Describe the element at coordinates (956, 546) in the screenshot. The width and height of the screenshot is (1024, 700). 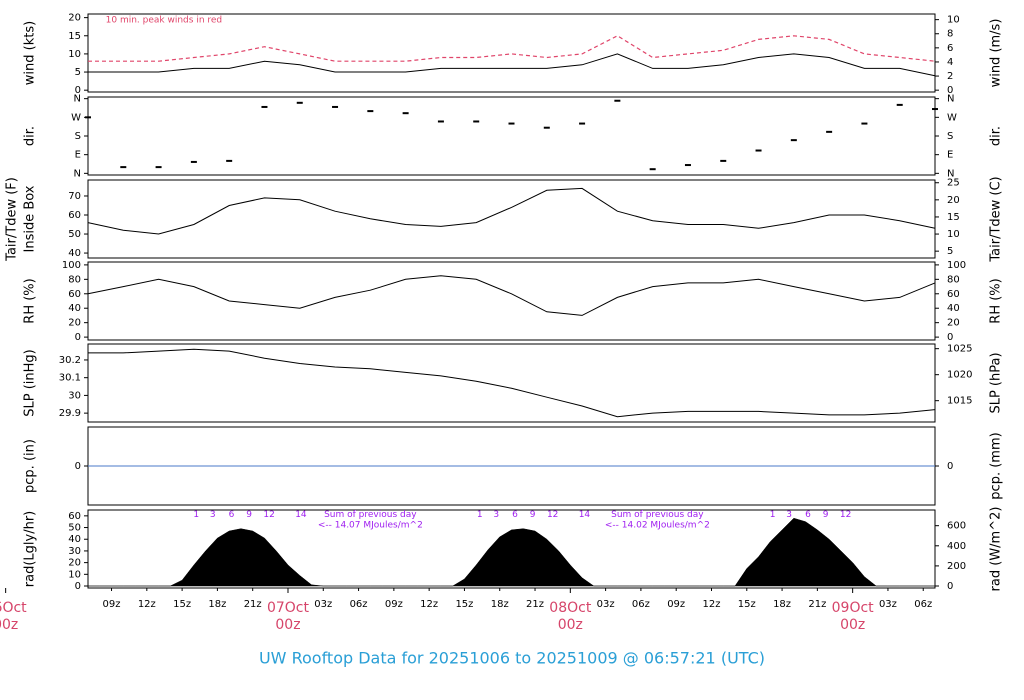
I see `y2-tick-label: 400` at that location.